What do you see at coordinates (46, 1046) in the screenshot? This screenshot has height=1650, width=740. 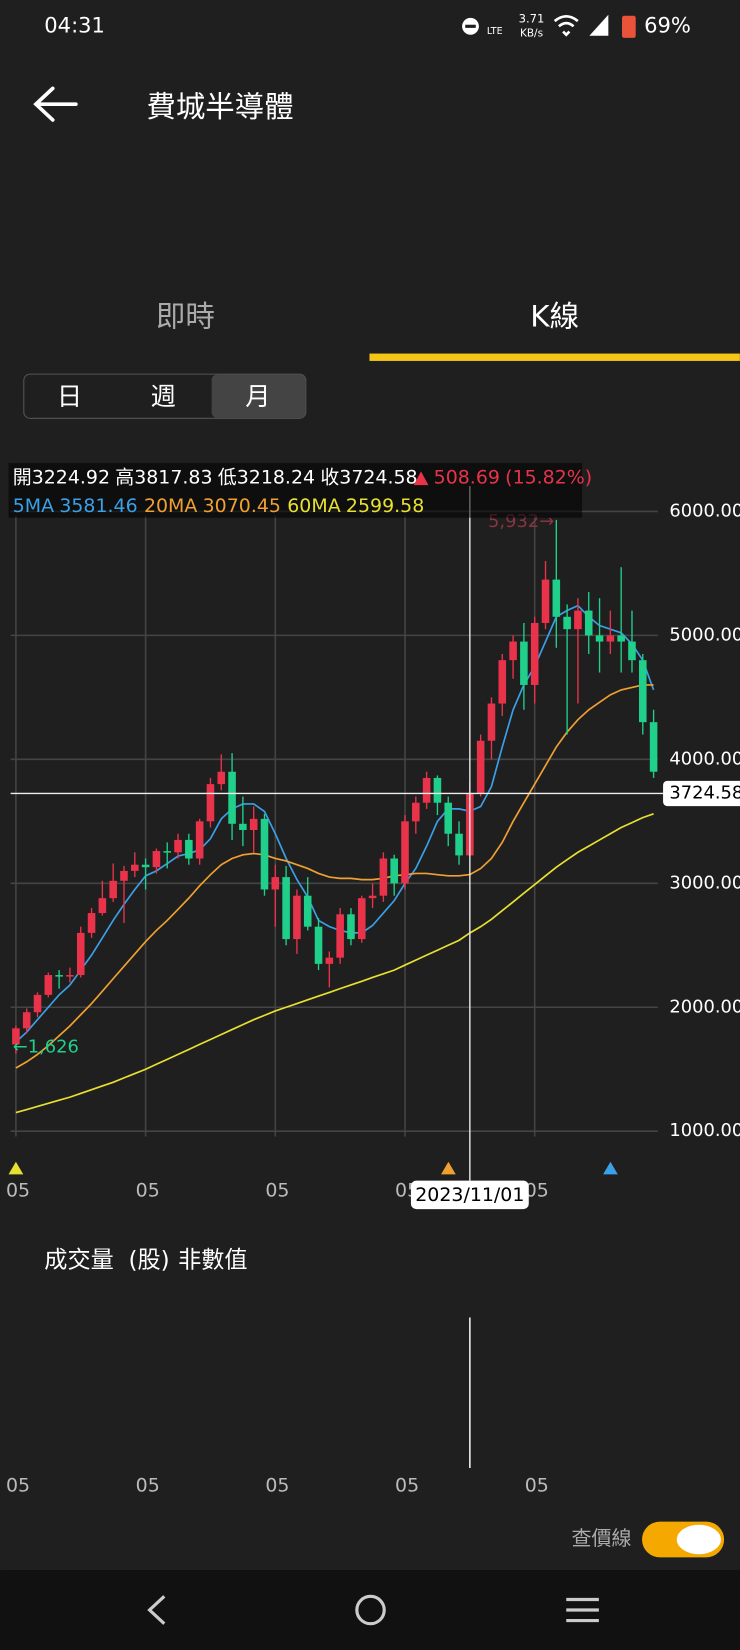 I see `min-annotation: ←1,626` at bounding box center [46, 1046].